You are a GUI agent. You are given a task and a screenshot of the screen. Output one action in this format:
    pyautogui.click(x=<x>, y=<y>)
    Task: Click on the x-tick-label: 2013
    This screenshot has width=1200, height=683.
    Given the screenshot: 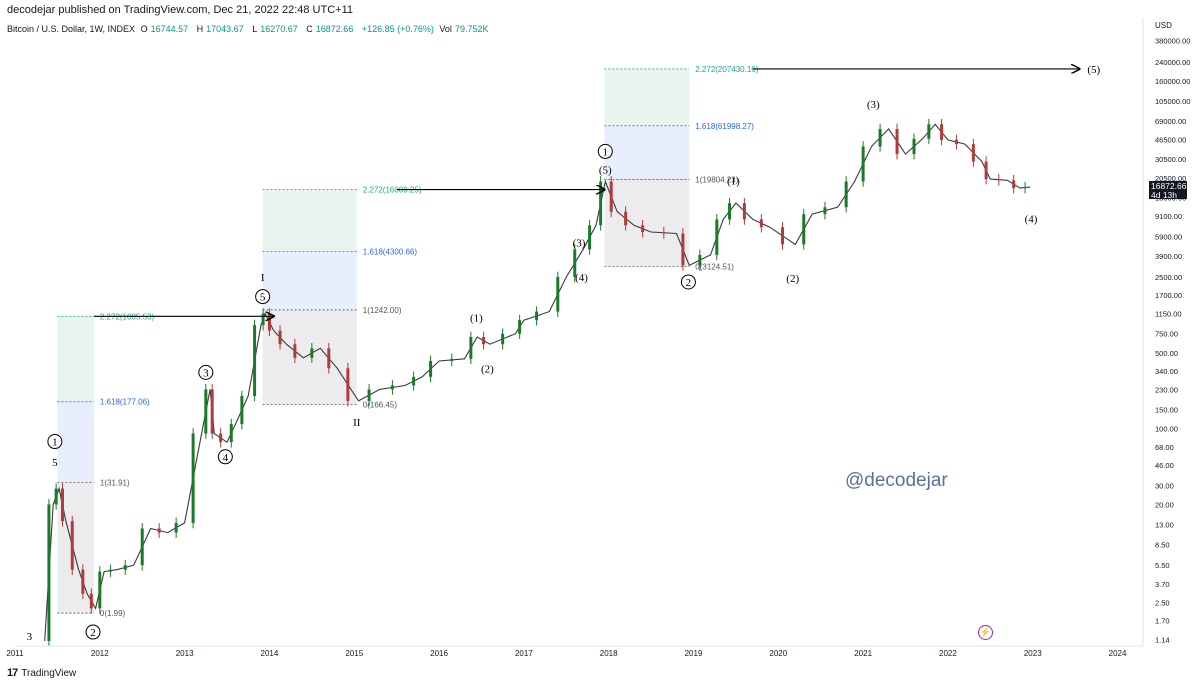 What is the action you would take?
    pyautogui.click(x=185, y=653)
    